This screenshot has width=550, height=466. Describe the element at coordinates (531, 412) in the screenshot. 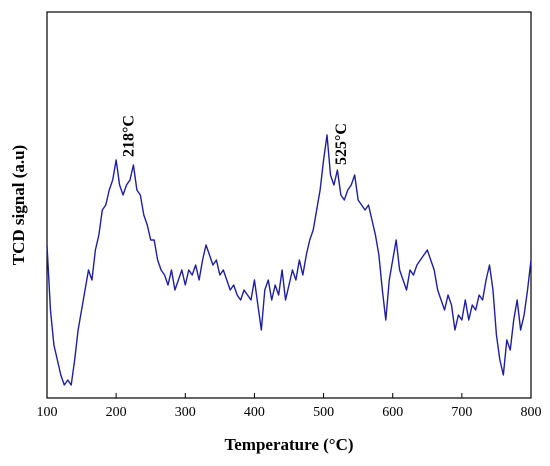

I see `x-tick-label: 800` at that location.